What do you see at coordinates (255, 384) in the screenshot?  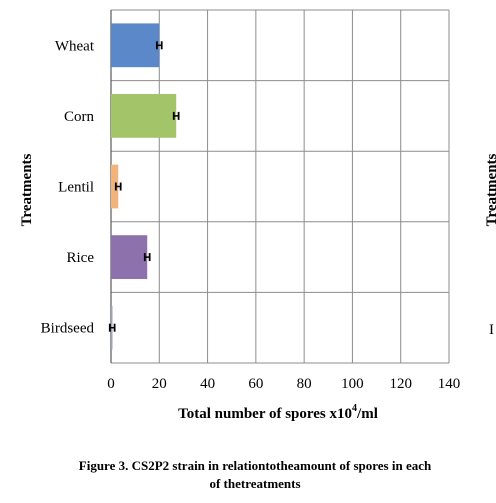 I see `x-tick-label: 60` at bounding box center [255, 384].